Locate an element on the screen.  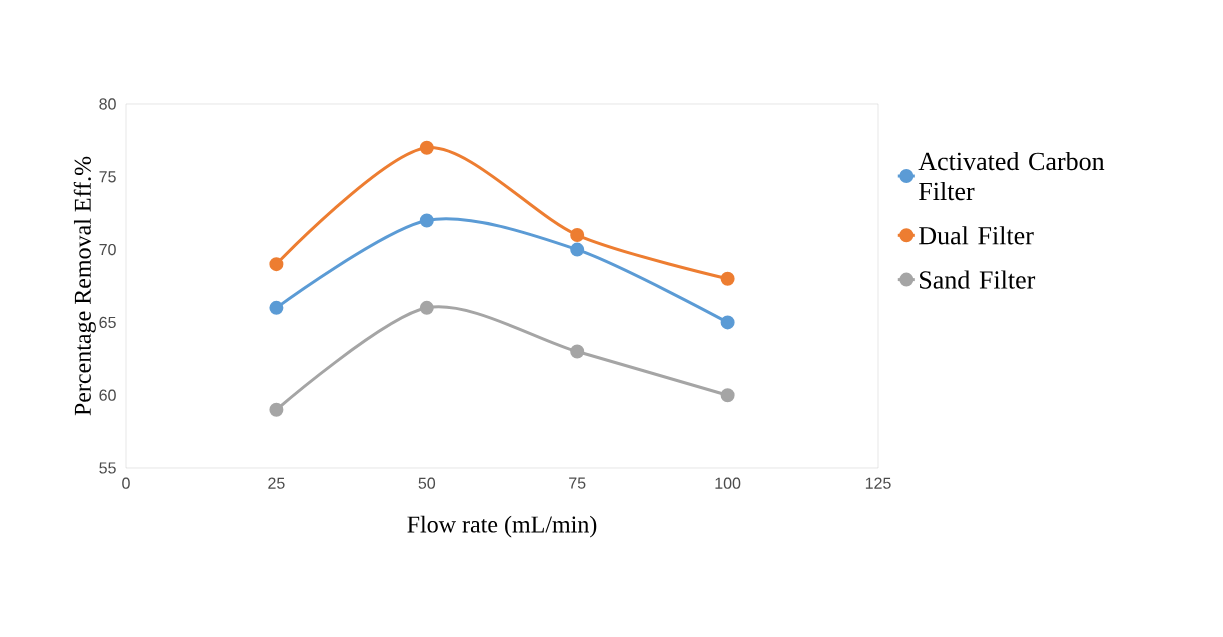
x-tick-label: 125 is located at coordinates (878, 483).